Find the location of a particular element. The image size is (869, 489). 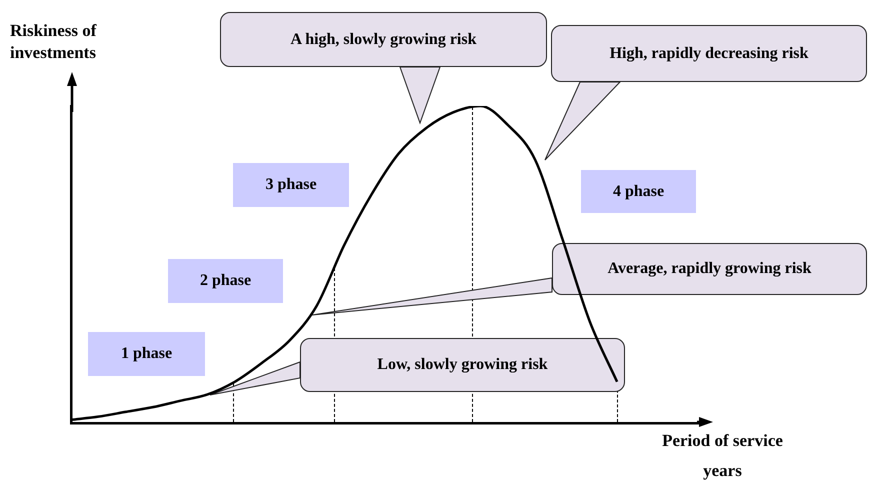

label-box: 1 phase is located at coordinates (146, 354).